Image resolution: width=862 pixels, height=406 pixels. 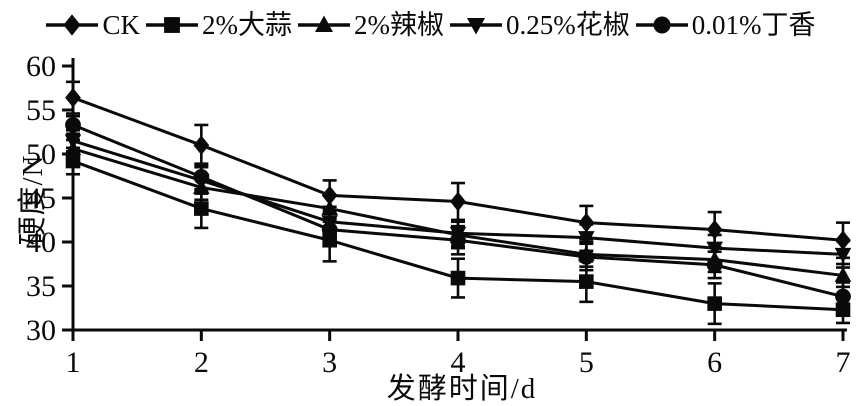 I want to click on square-icon, so click(x=172, y=25).